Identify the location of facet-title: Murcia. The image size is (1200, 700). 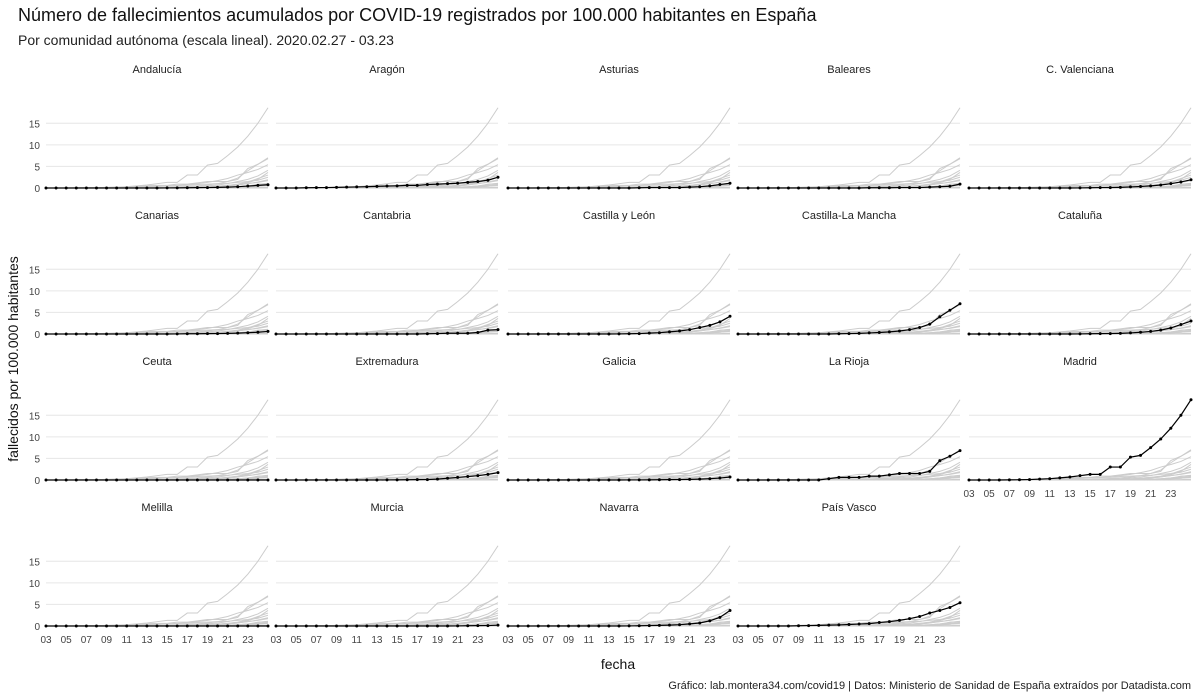
(387, 508).